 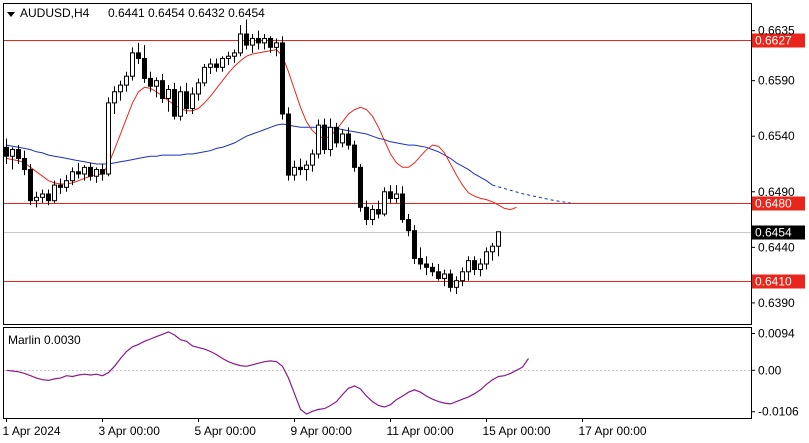 I want to click on price-tick-label: 0.6390, so click(x=776, y=303).